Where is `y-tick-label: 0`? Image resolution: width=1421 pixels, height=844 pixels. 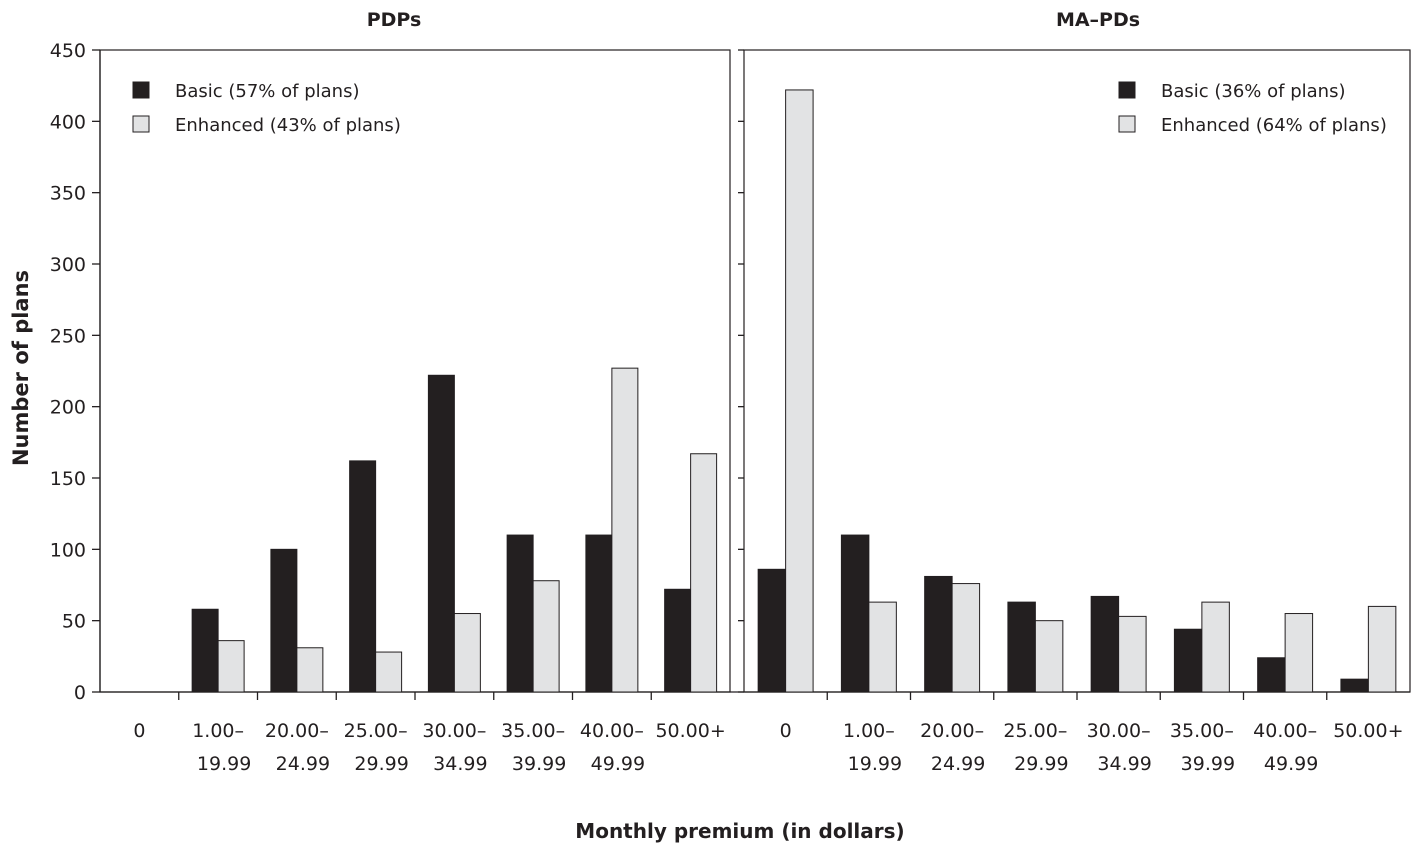 y-tick-label: 0 is located at coordinates (80, 693).